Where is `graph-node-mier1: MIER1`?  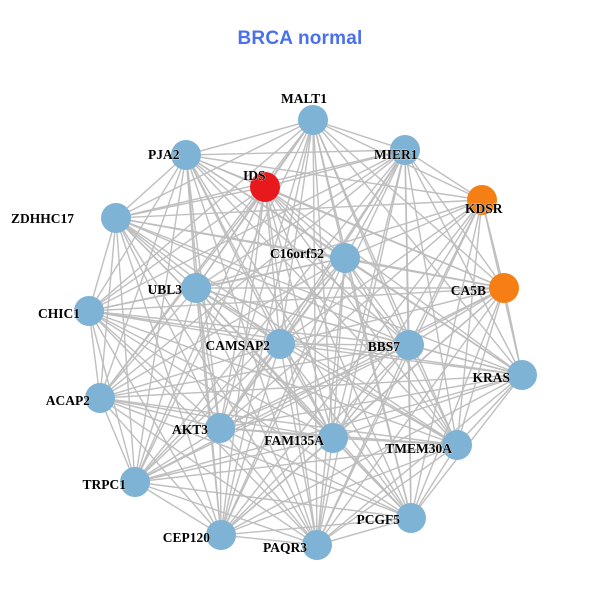
graph-node-mier1: MIER1 is located at coordinates (397, 150).